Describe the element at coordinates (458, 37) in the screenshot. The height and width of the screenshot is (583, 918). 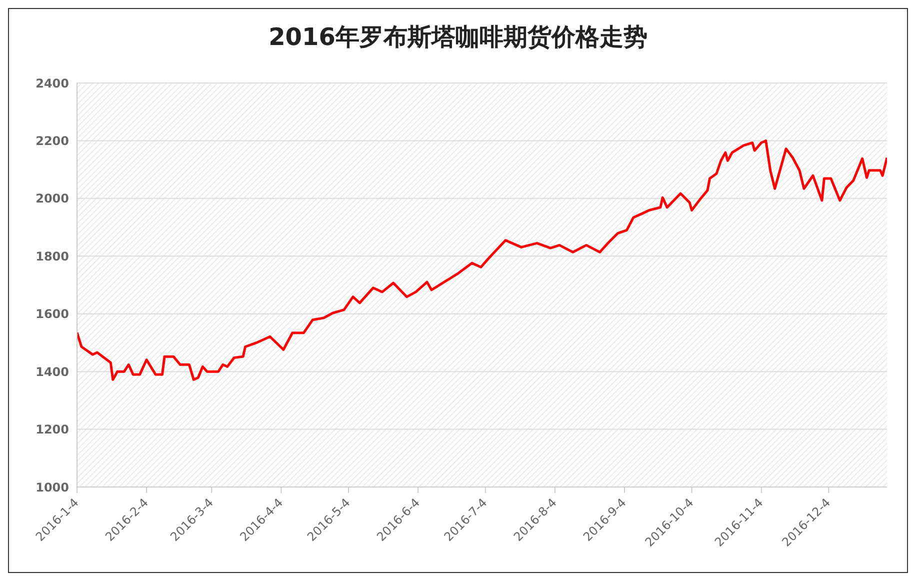
I see `chart-title: 2016年罗布斯塔咖啡期货价格走势` at that location.